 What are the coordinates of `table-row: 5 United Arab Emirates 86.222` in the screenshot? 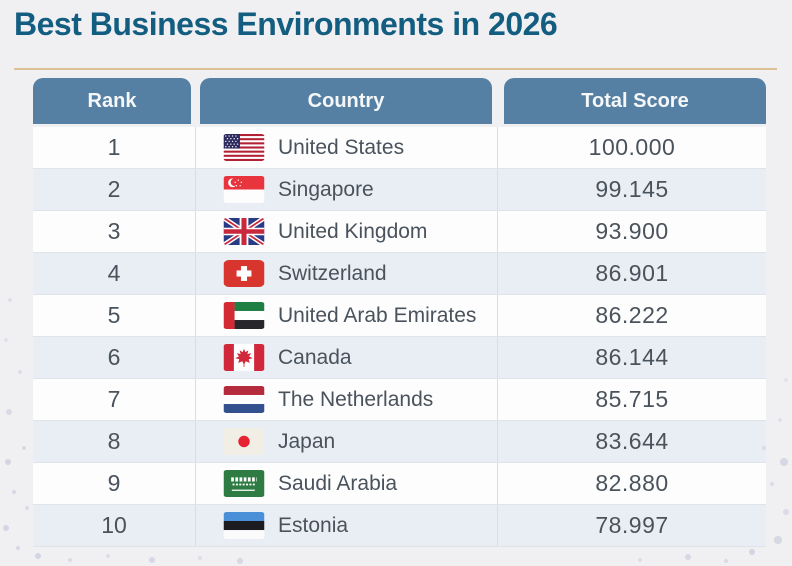 It's located at (399, 316).